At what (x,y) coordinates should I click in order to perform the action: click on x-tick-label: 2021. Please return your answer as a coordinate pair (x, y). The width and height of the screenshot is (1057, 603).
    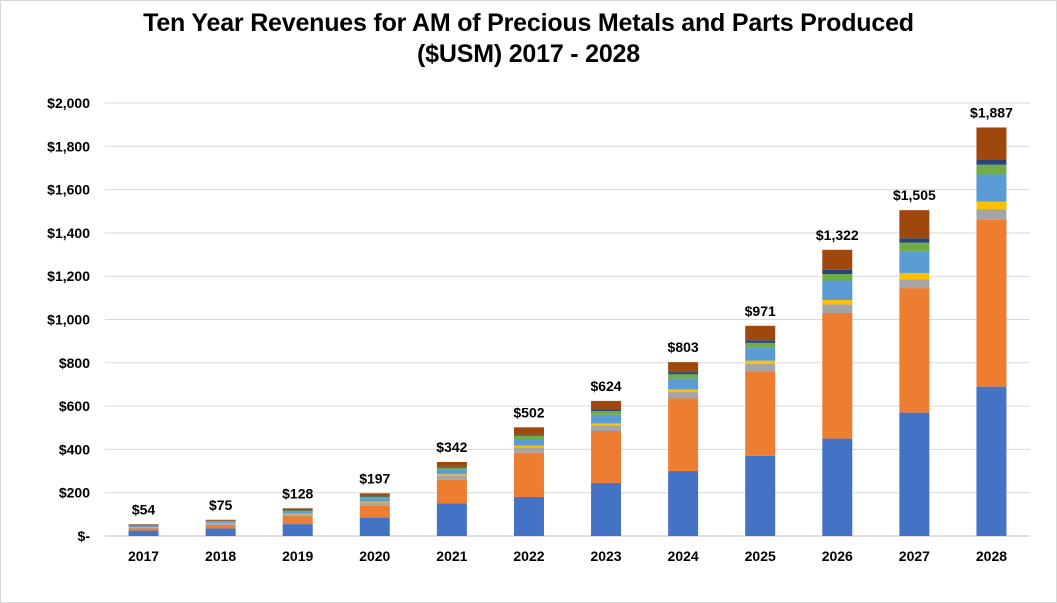
    Looking at the image, I should click on (451, 556).